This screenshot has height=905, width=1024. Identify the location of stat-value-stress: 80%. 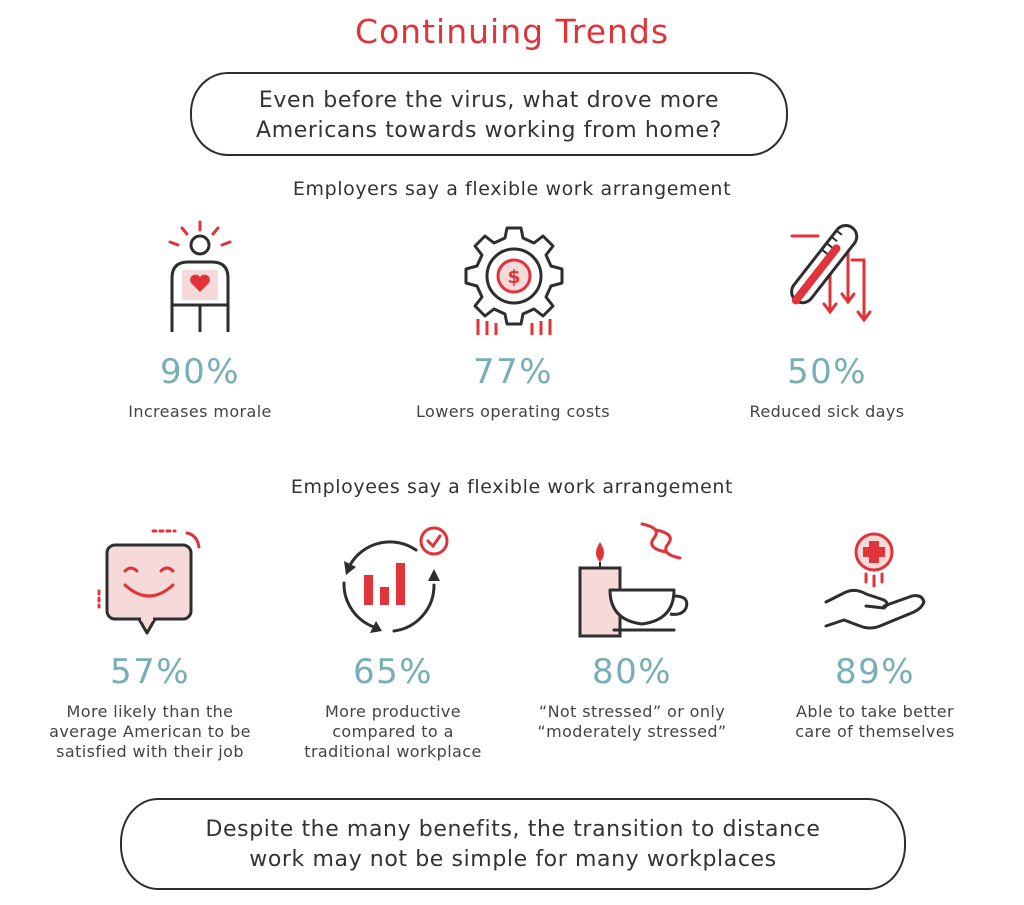
(632, 672).